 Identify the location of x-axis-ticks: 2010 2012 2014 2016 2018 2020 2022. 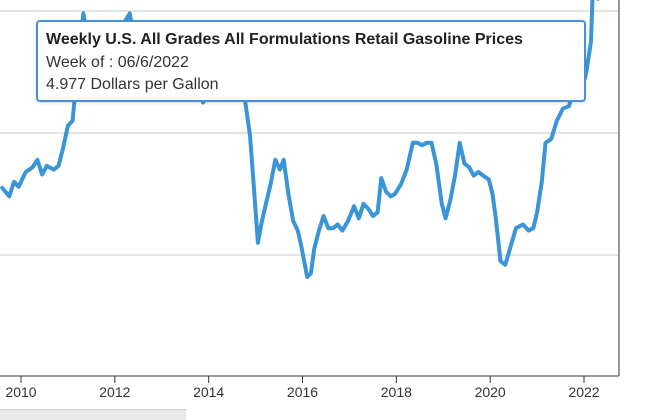
(302, 388).